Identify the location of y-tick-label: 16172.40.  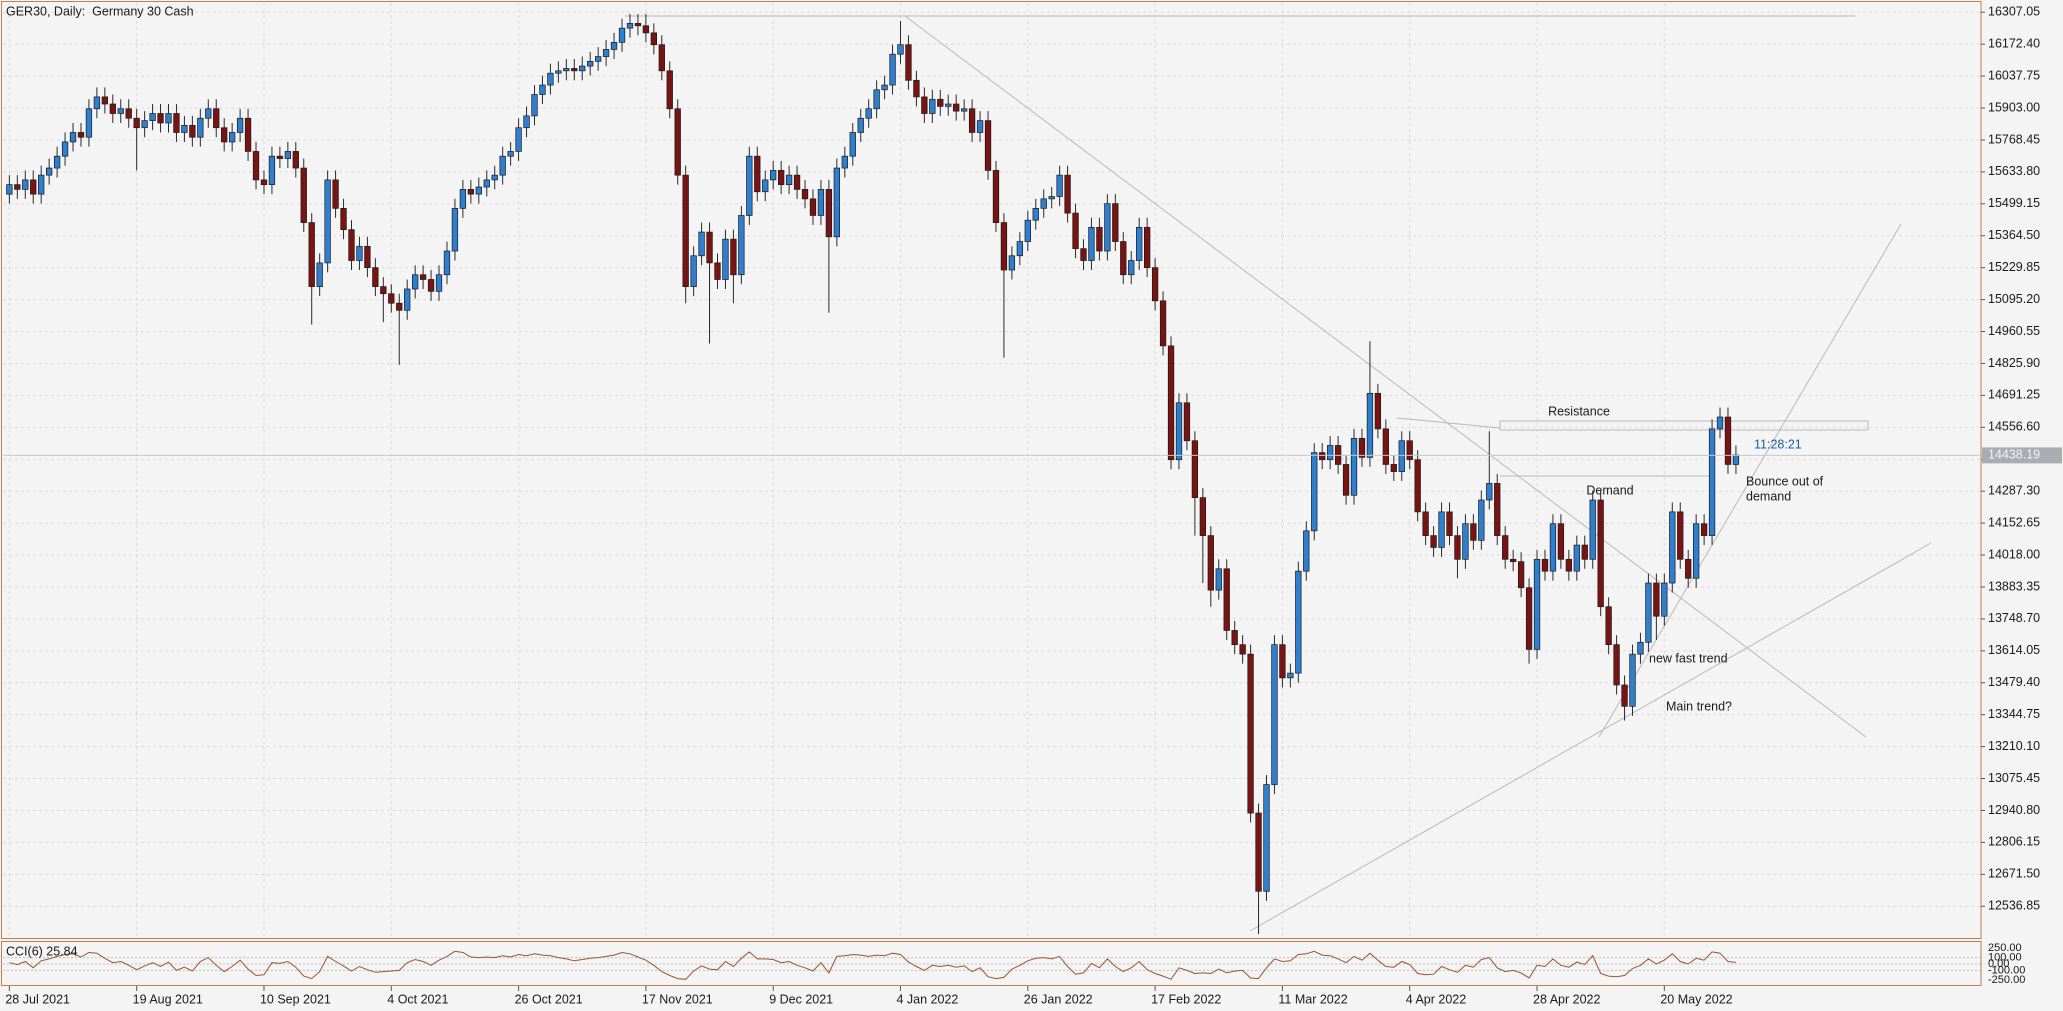
(2014, 43).